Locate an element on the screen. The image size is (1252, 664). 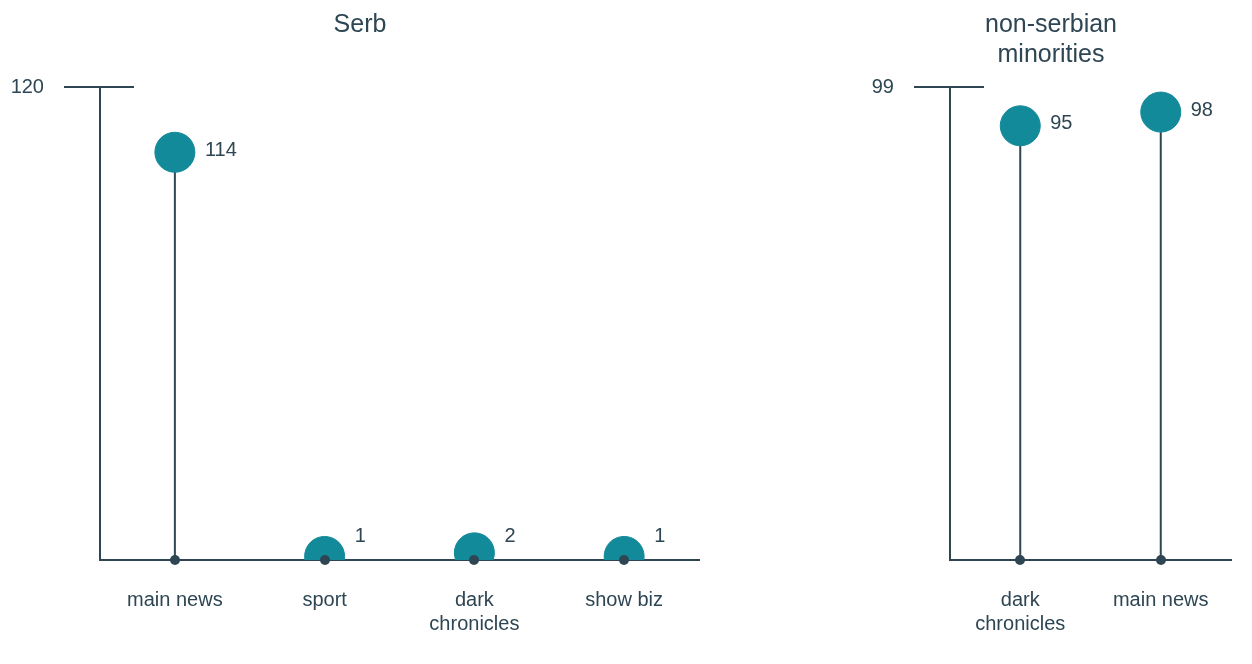
data-label: 2 is located at coordinates (510, 534).